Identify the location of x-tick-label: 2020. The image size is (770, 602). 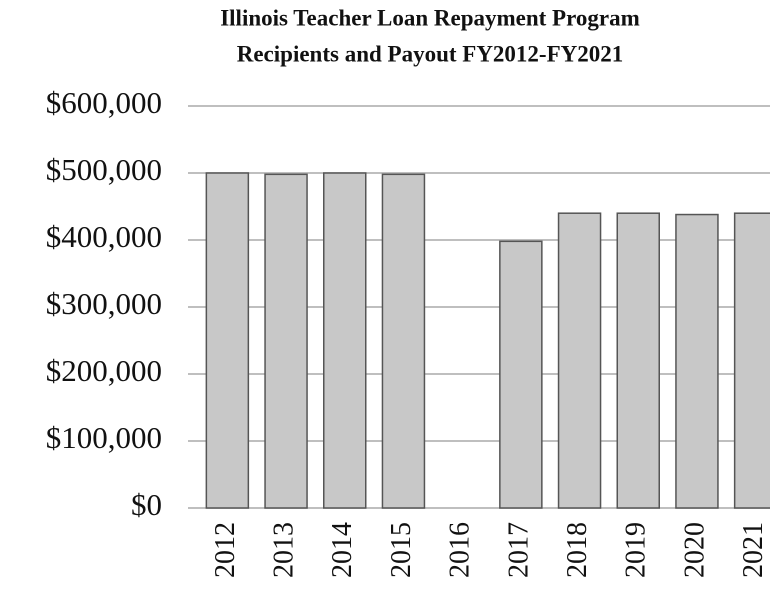
(694, 550).